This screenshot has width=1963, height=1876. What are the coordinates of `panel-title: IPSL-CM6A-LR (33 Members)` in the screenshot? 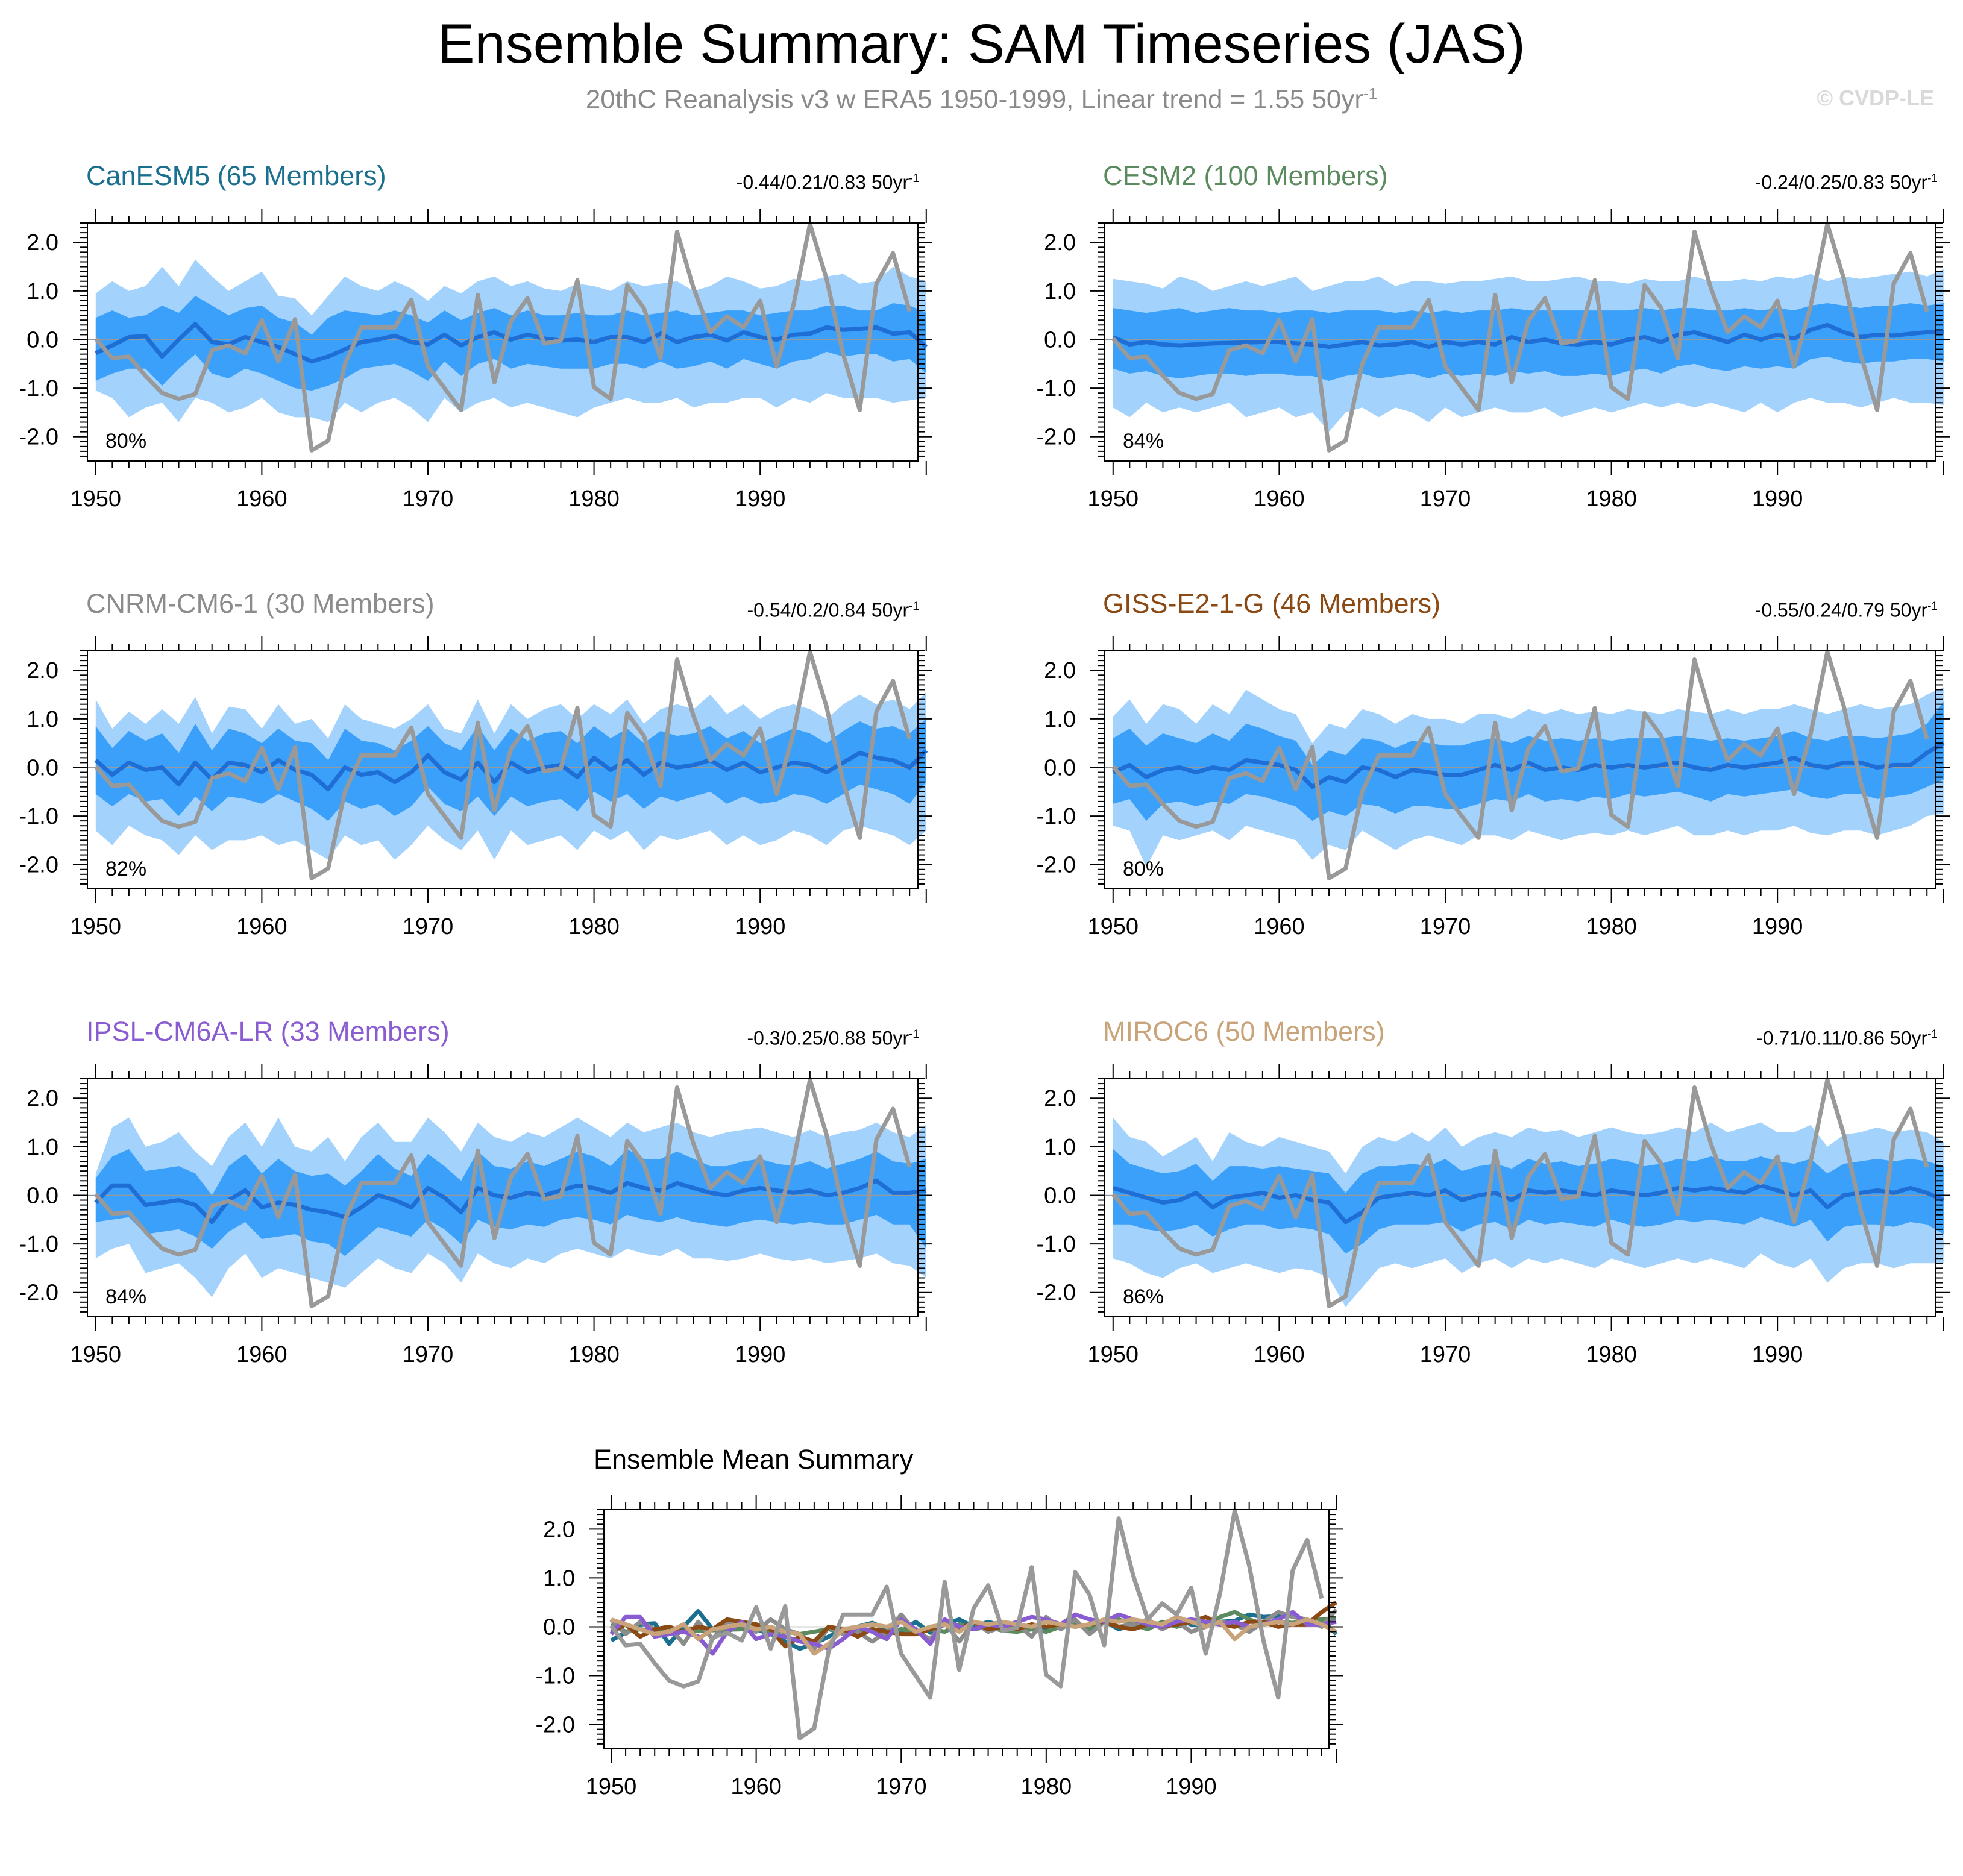 It's located at (268, 1031).